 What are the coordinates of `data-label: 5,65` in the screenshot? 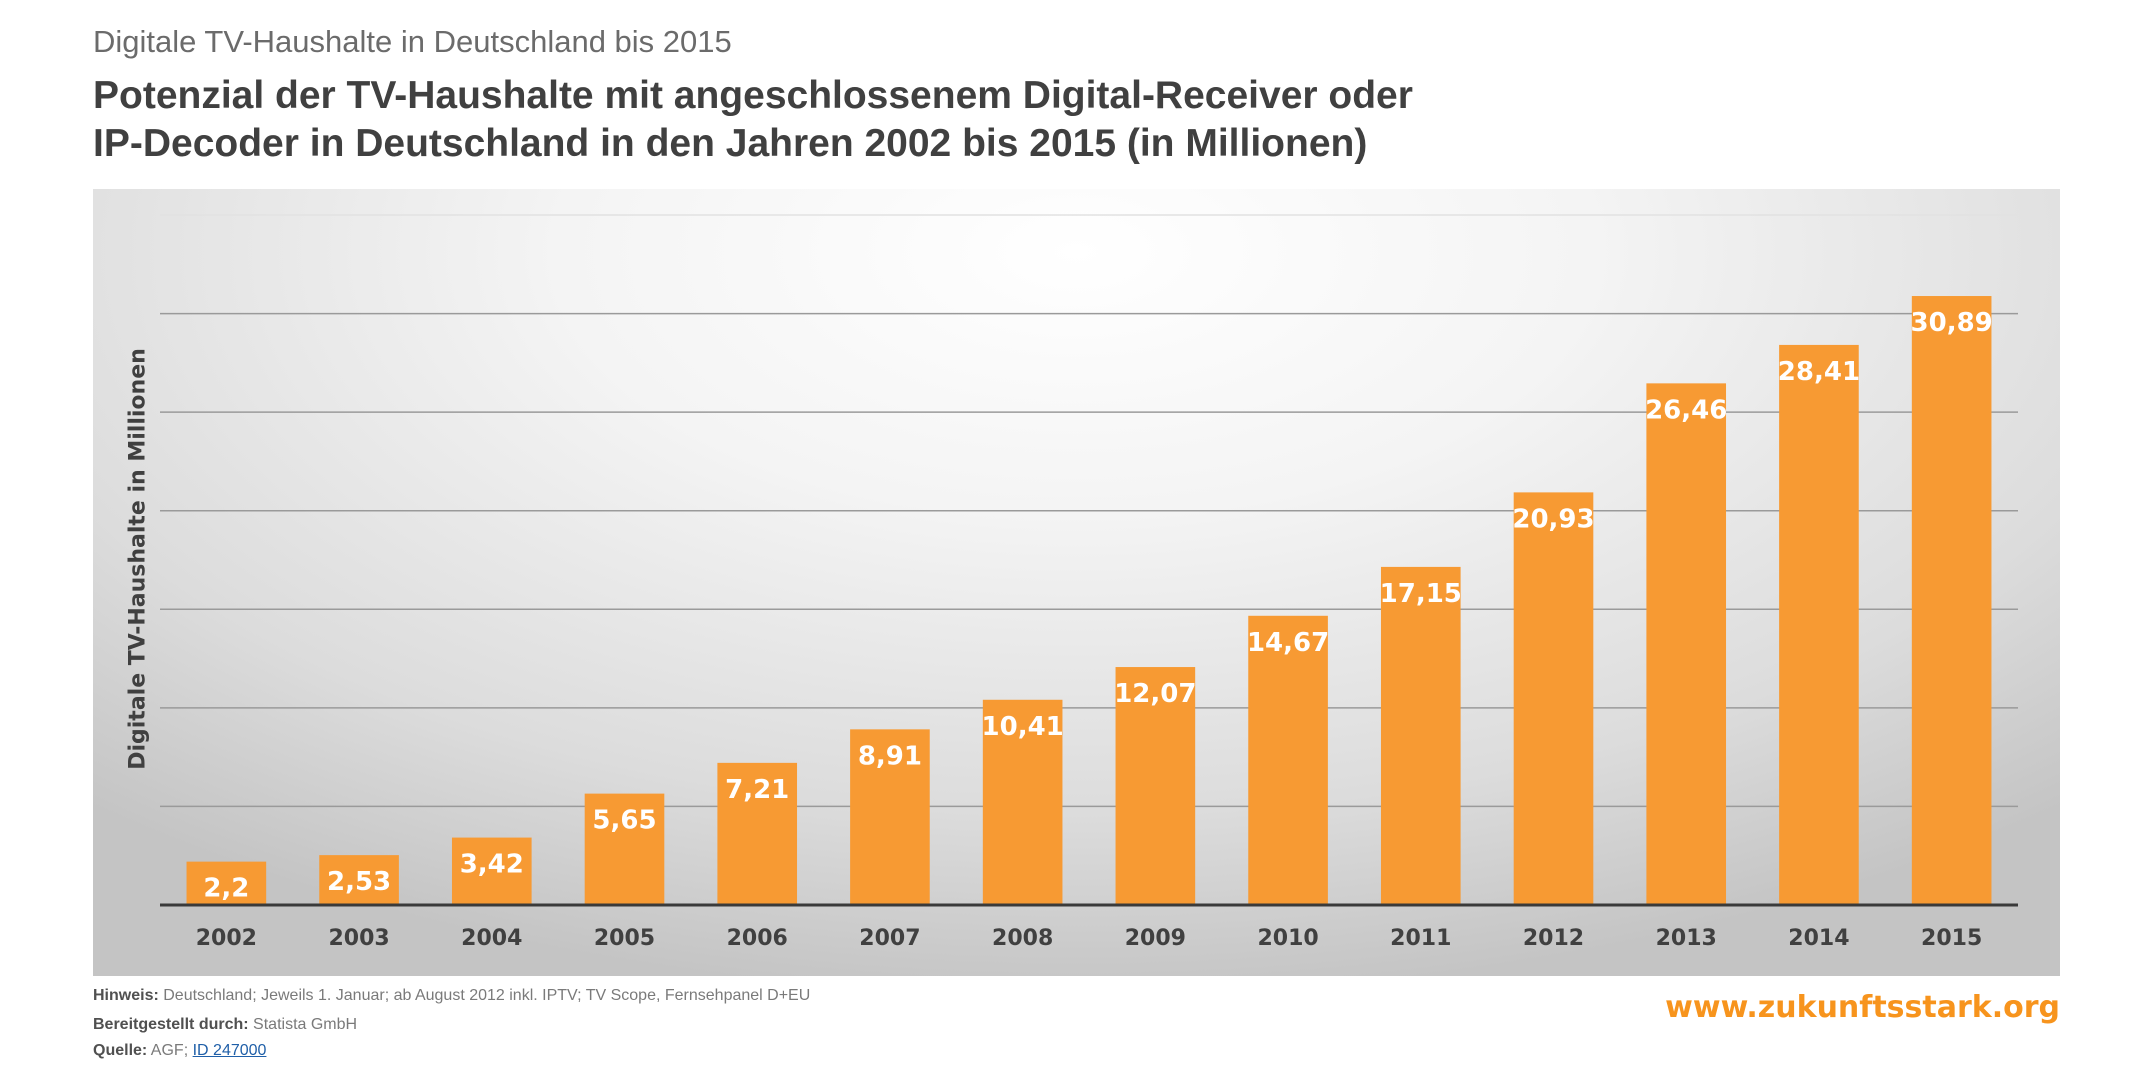 It's located at (624, 821).